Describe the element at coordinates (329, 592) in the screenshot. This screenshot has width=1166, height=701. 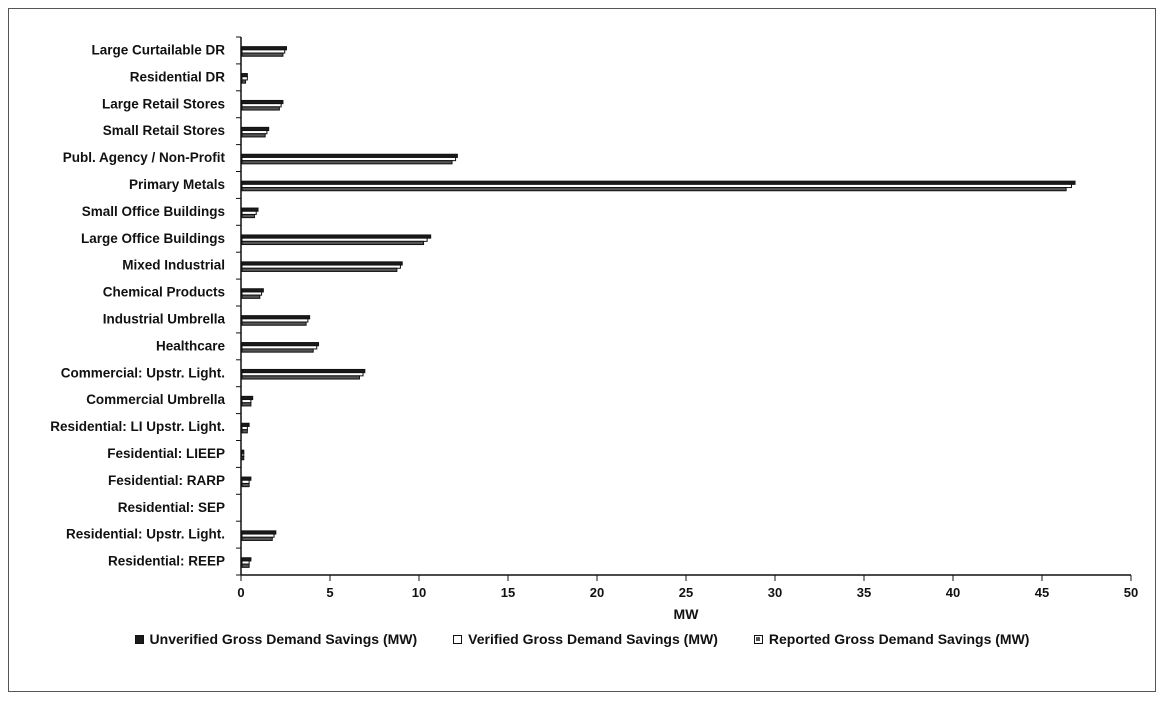
I see `x-tick-label: 5` at that location.